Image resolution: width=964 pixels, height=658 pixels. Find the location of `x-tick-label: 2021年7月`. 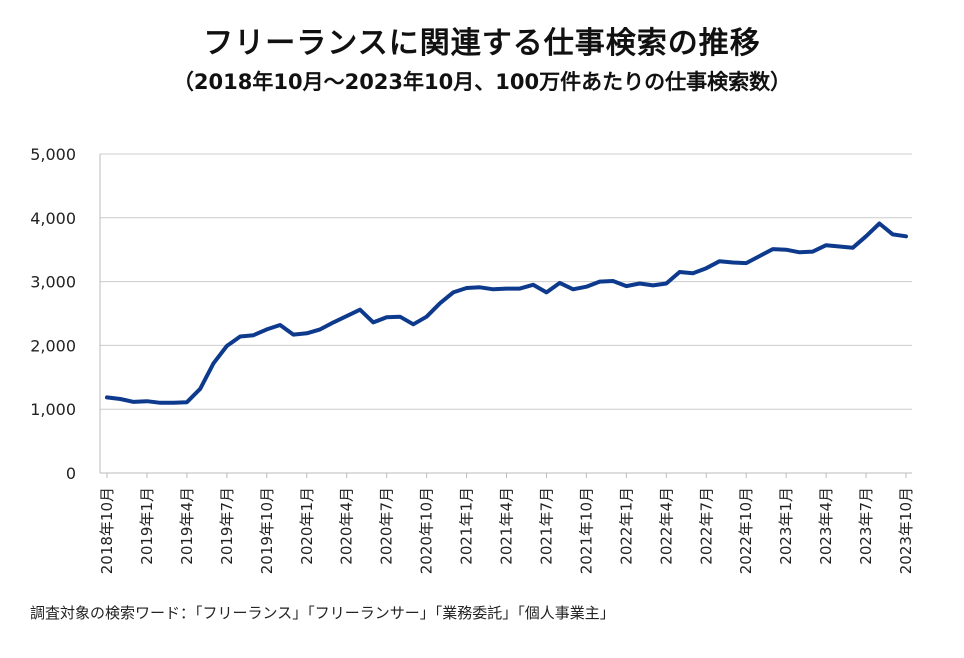

x-tick-label: 2021年7月 is located at coordinates (546, 526).